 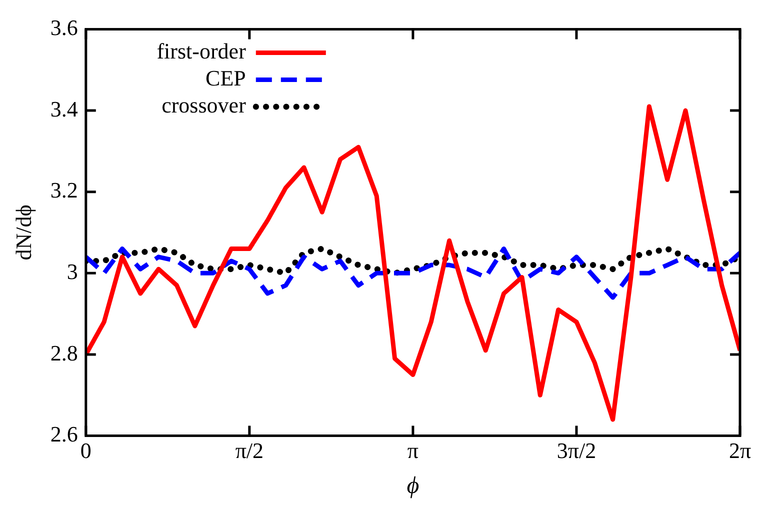 What do you see at coordinates (740, 450) in the screenshot?
I see `x-tick-label: 2π` at bounding box center [740, 450].